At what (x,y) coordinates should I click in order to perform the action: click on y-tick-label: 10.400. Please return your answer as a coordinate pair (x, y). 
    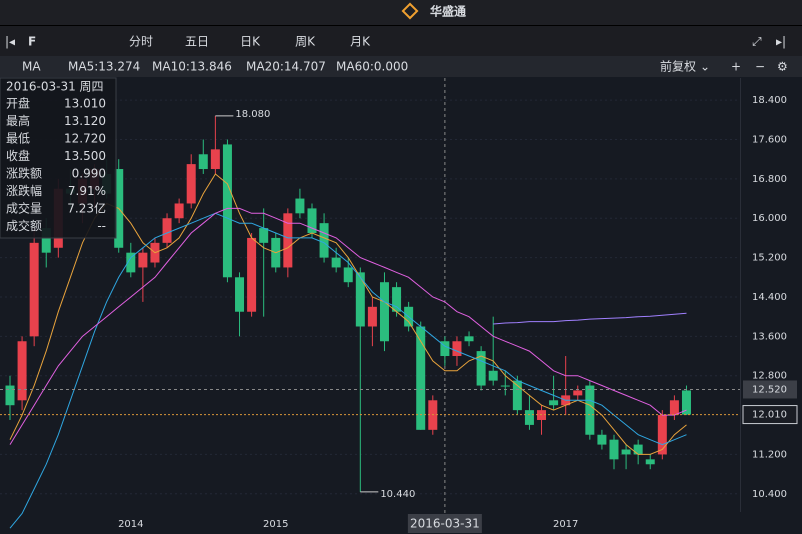
    Looking at the image, I should click on (769, 494).